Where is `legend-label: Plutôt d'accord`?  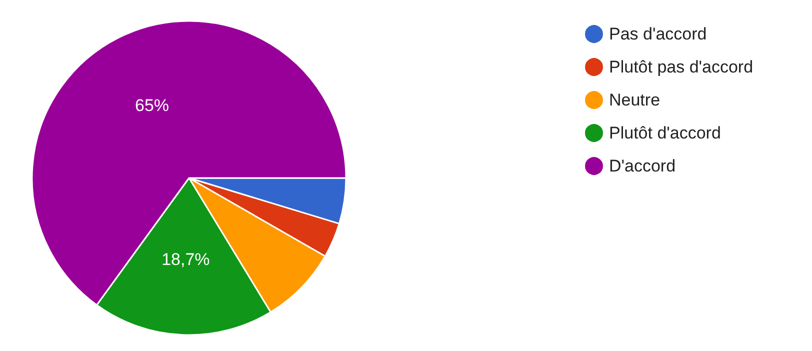
legend-label: Plutôt d'accord is located at coordinates (665, 133).